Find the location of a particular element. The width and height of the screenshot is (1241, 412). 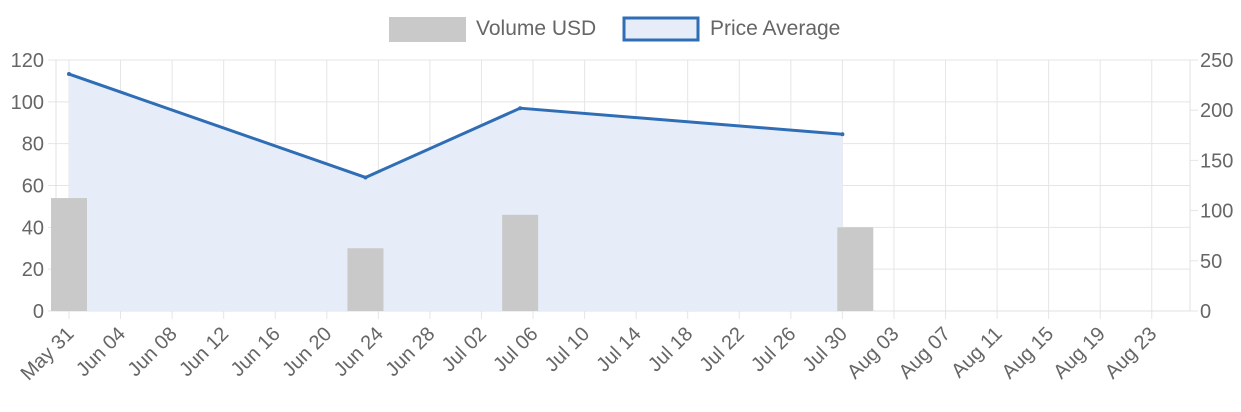

y-axis-left: 0 20 40 60 80 100 120 is located at coordinates (27, 186).